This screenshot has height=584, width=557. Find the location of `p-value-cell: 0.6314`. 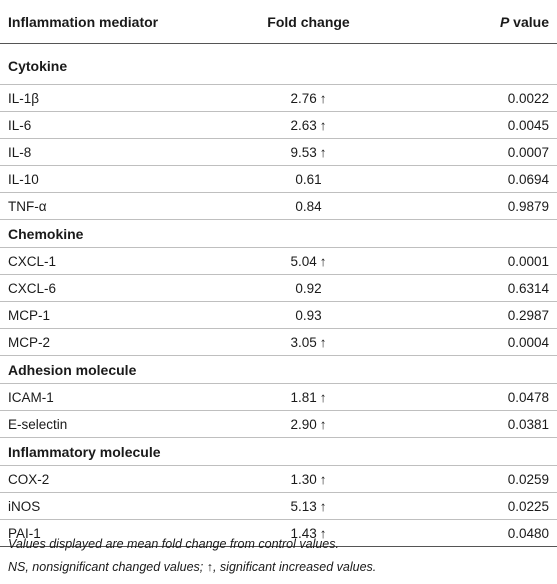

p-value-cell: 0.6314 is located at coordinates (472, 288).